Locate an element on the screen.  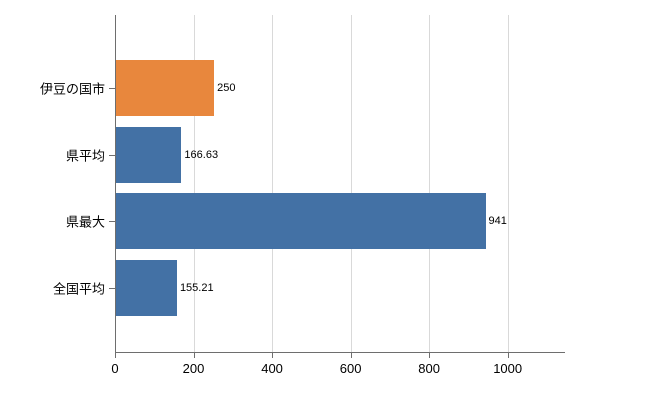
x-axis-tick-label: 800 is located at coordinates (429, 368).